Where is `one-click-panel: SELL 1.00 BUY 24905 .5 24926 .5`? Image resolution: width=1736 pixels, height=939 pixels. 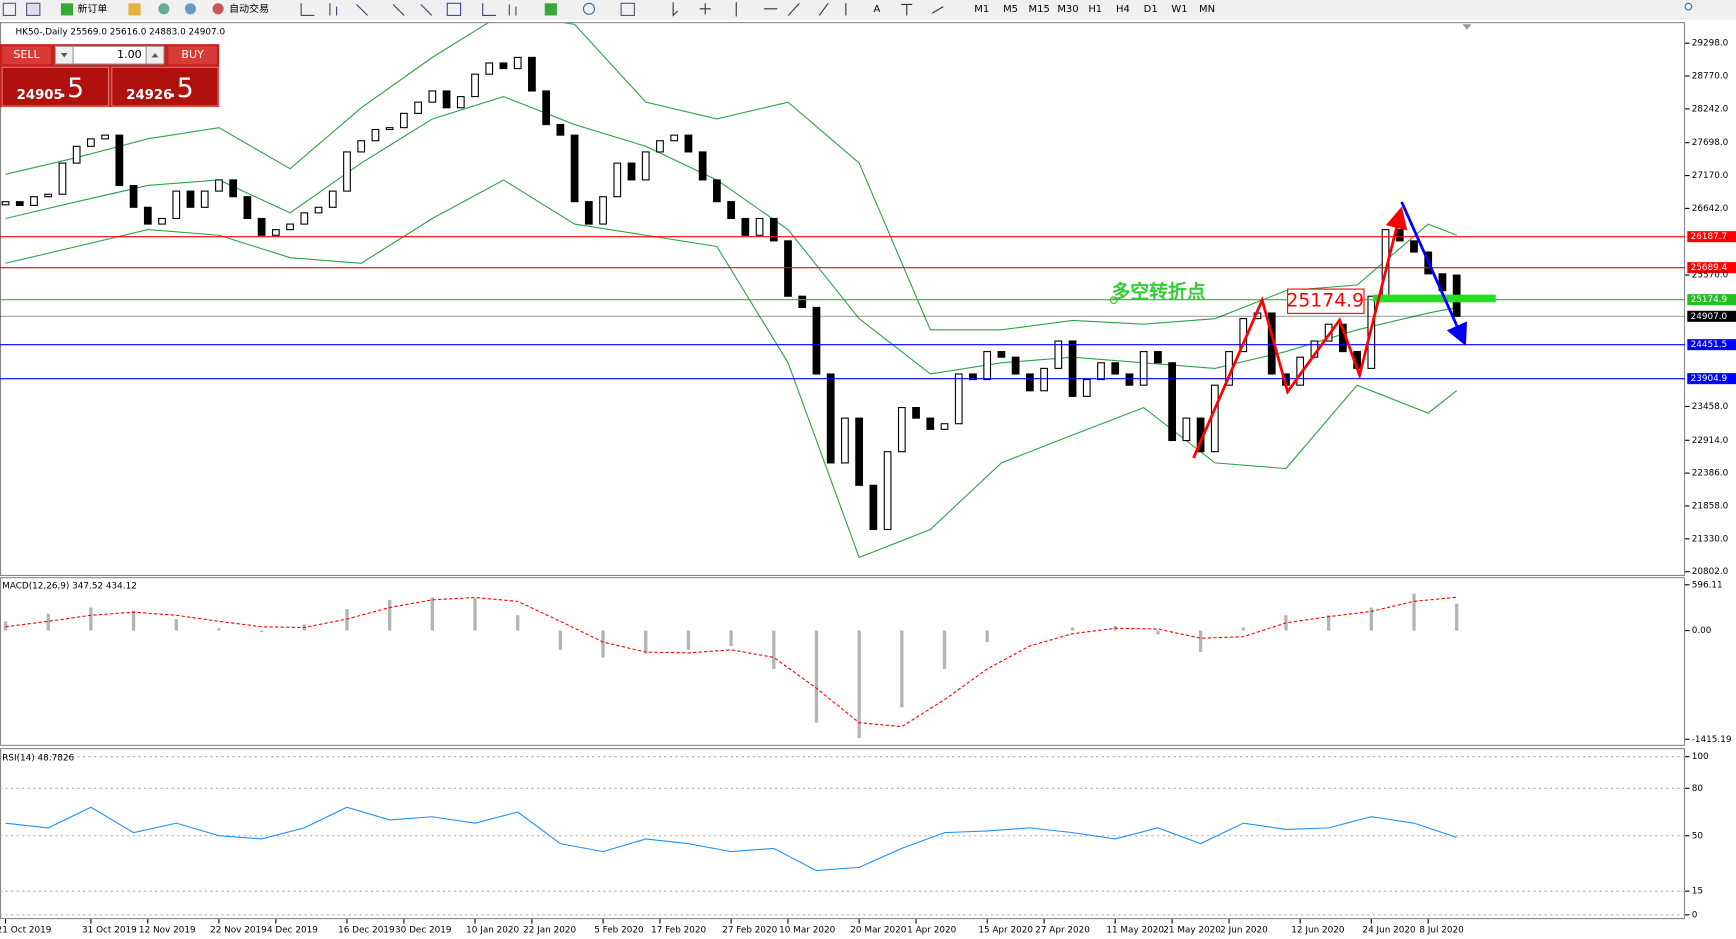 one-click-panel: SELL 1.00 BUY 24905 .5 24926 .5 is located at coordinates (110, 76).